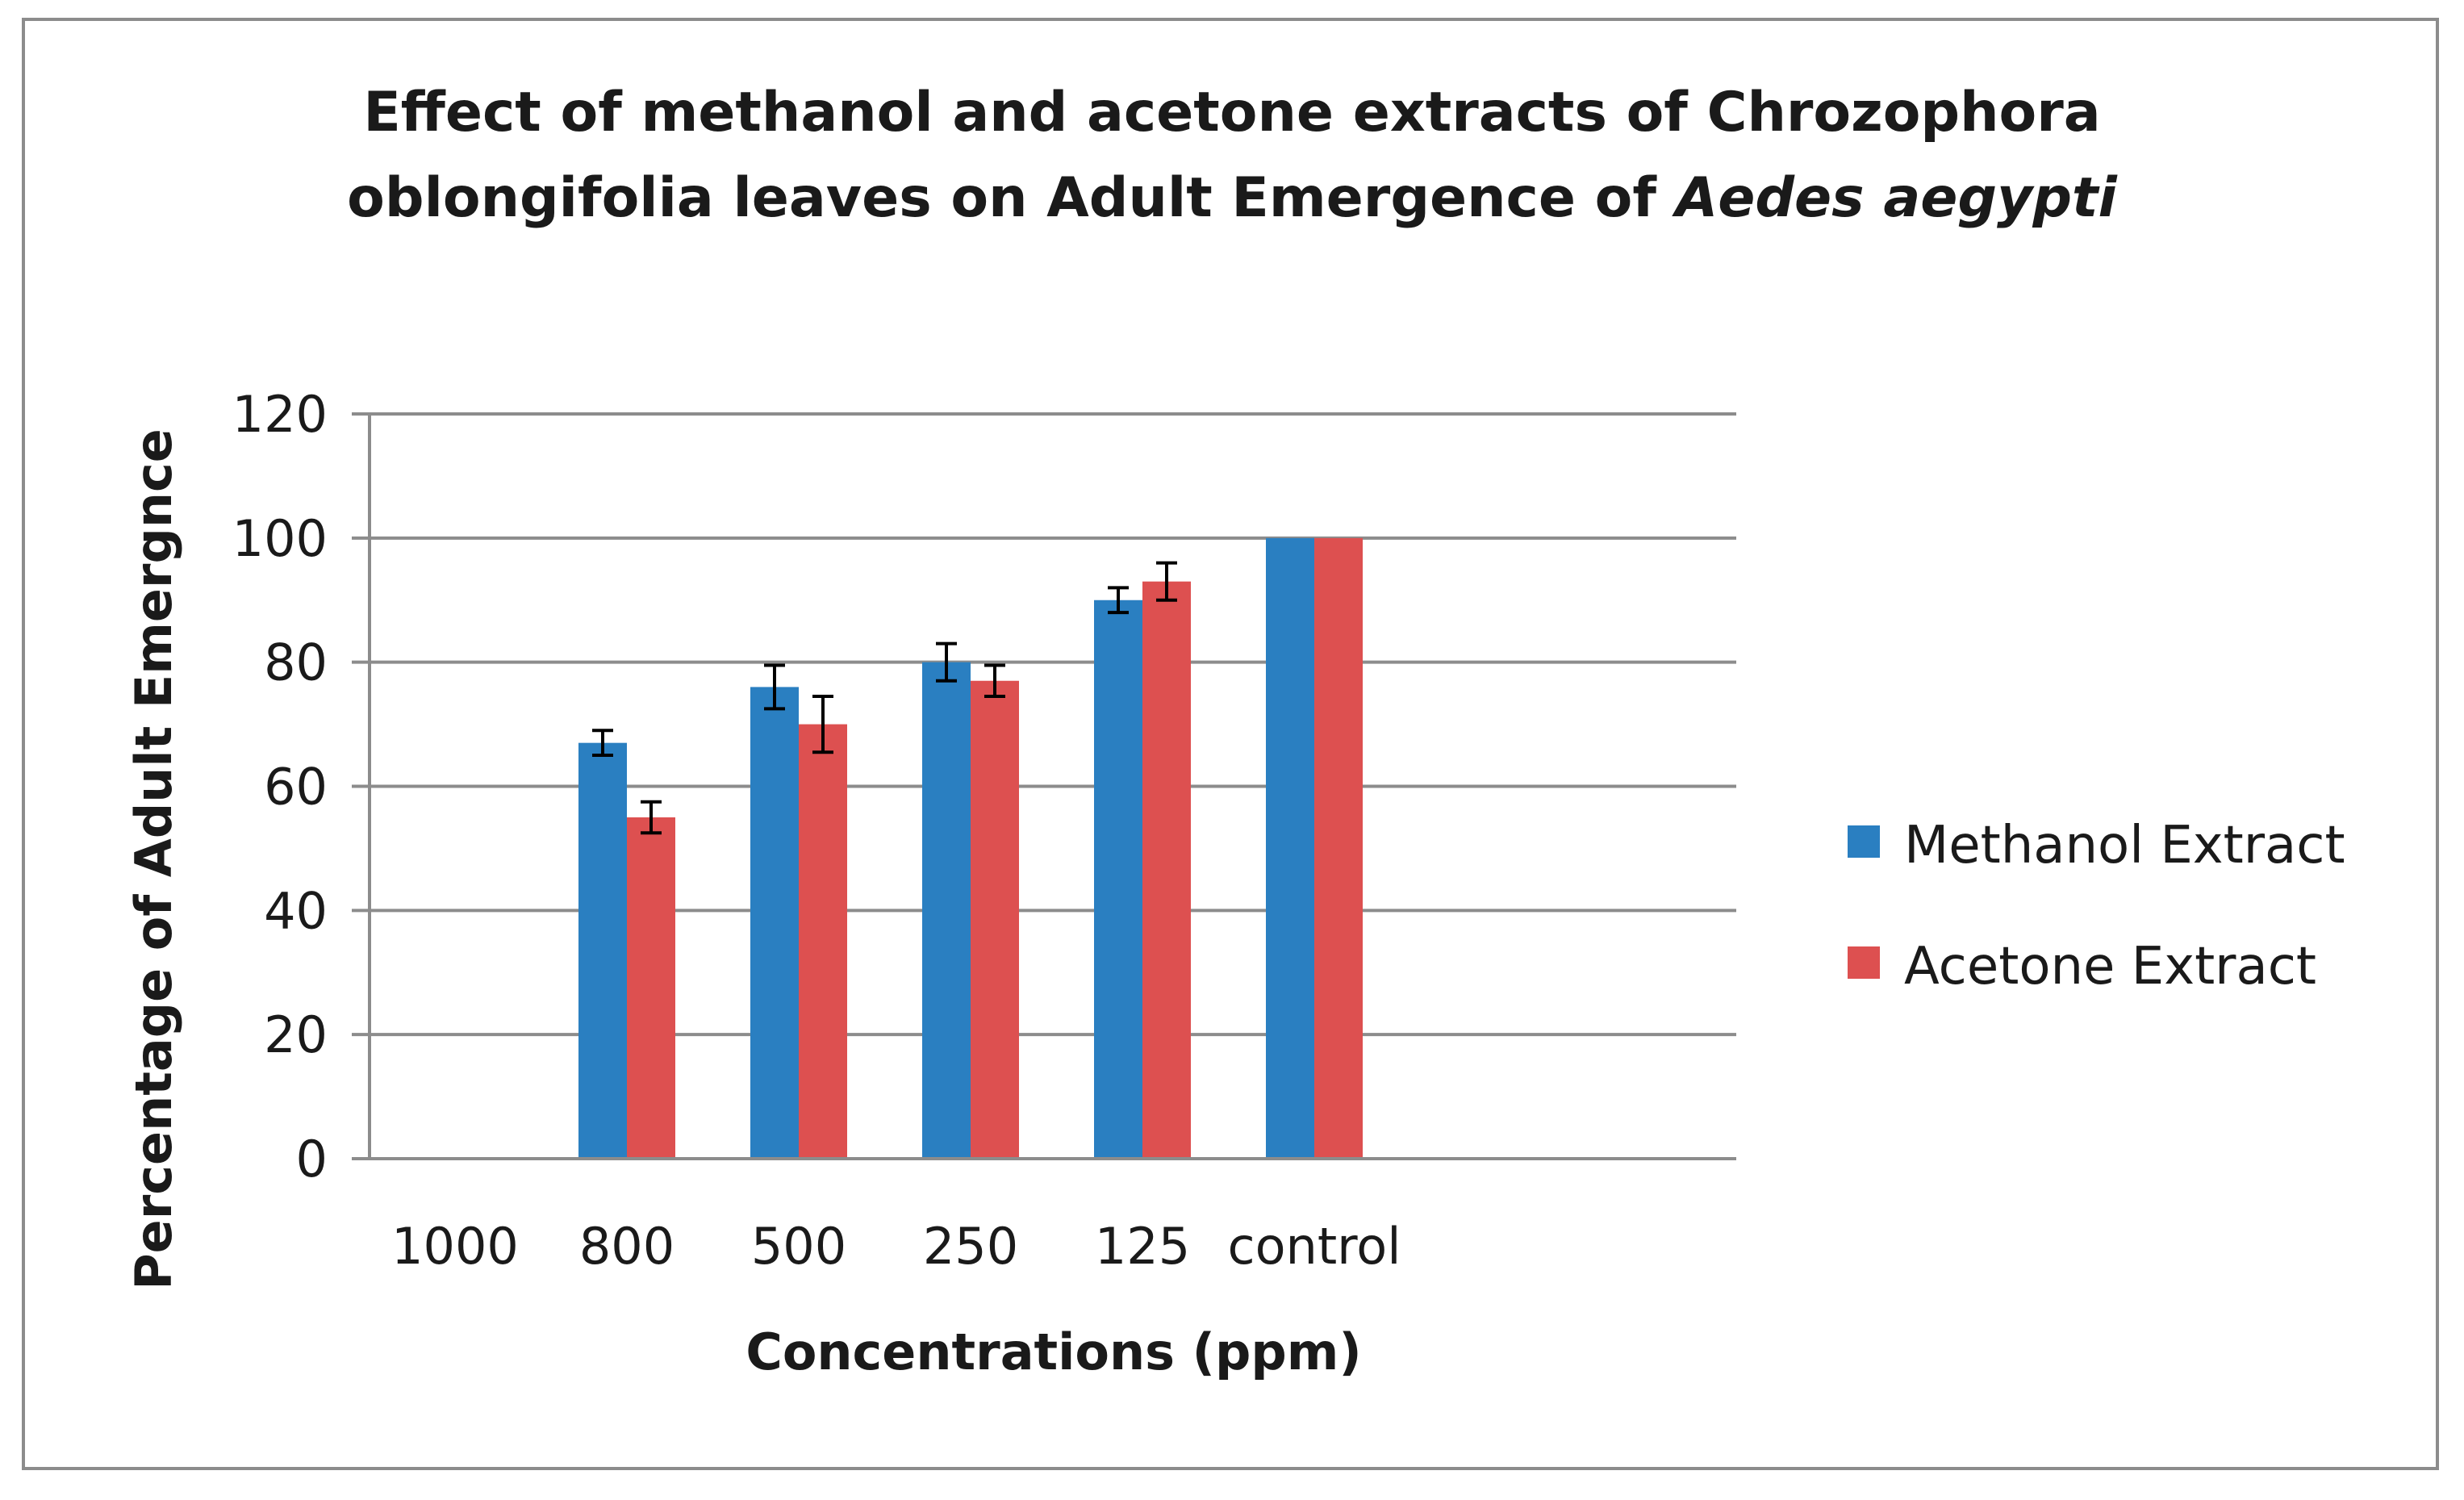 This screenshot has height=1500, width=2464. What do you see at coordinates (296, 787) in the screenshot?
I see `y-tick-label-60: 60` at bounding box center [296, 787].